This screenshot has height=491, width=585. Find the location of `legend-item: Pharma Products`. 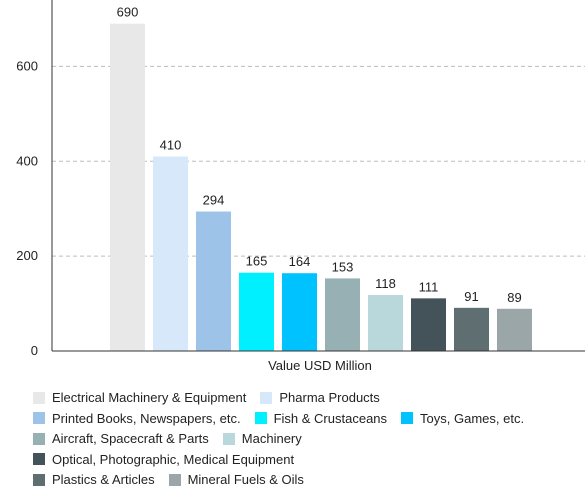

legend-item: Pharma Products is located at coordinates (320, 397).